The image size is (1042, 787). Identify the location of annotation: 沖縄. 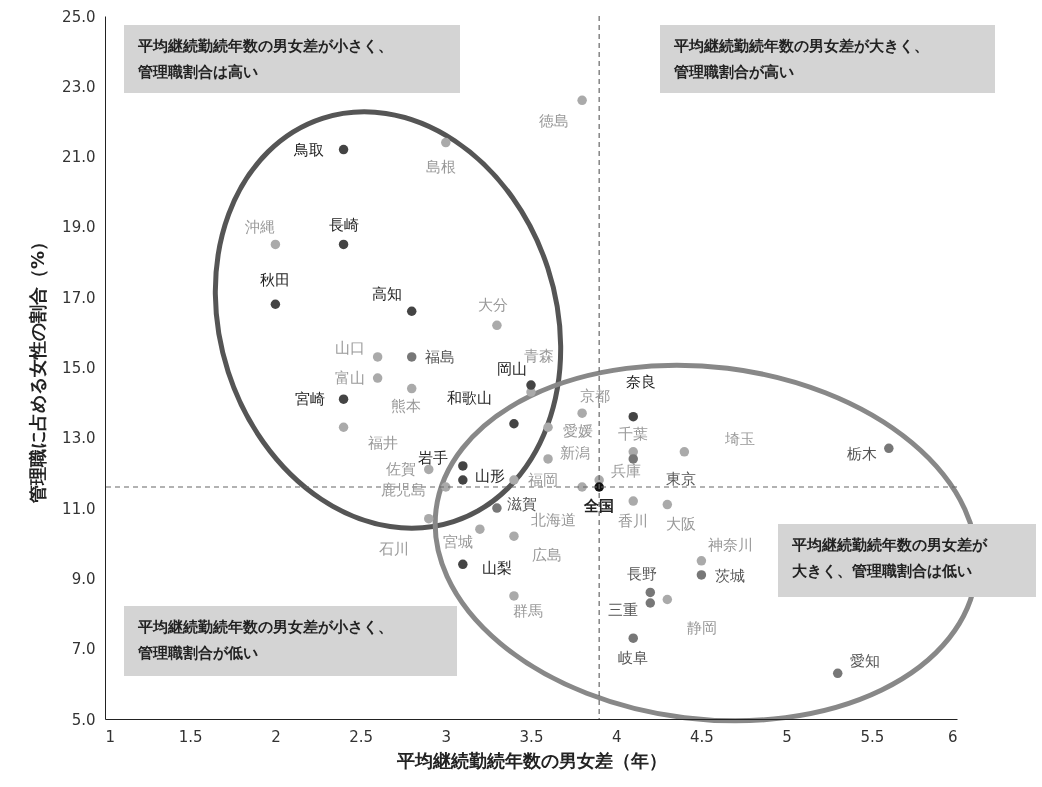
(260, 227).